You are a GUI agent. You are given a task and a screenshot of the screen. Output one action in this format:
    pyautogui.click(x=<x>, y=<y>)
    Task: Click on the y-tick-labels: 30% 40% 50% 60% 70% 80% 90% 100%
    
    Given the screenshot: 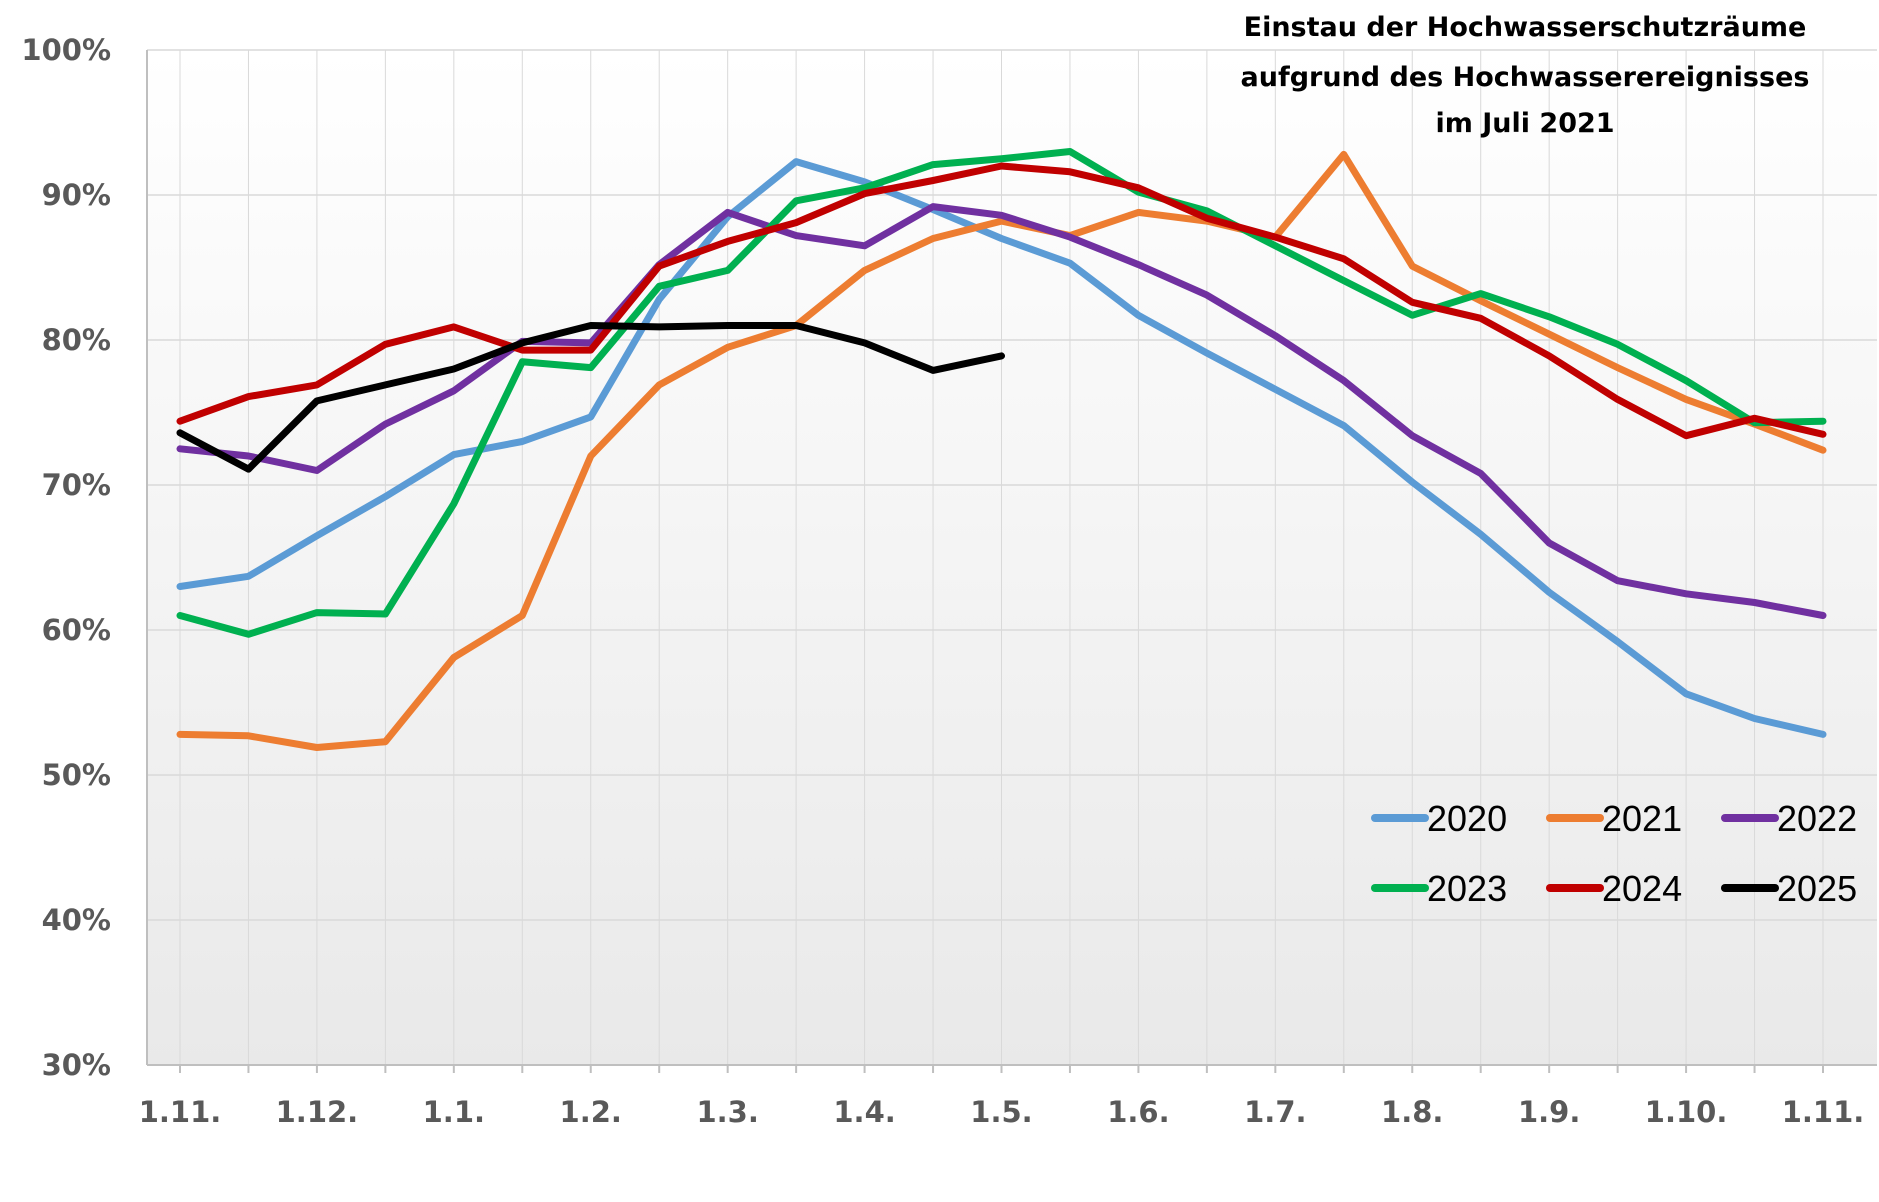 What is the action you would take?
    pyautogui.click(x=66, y=557)
    